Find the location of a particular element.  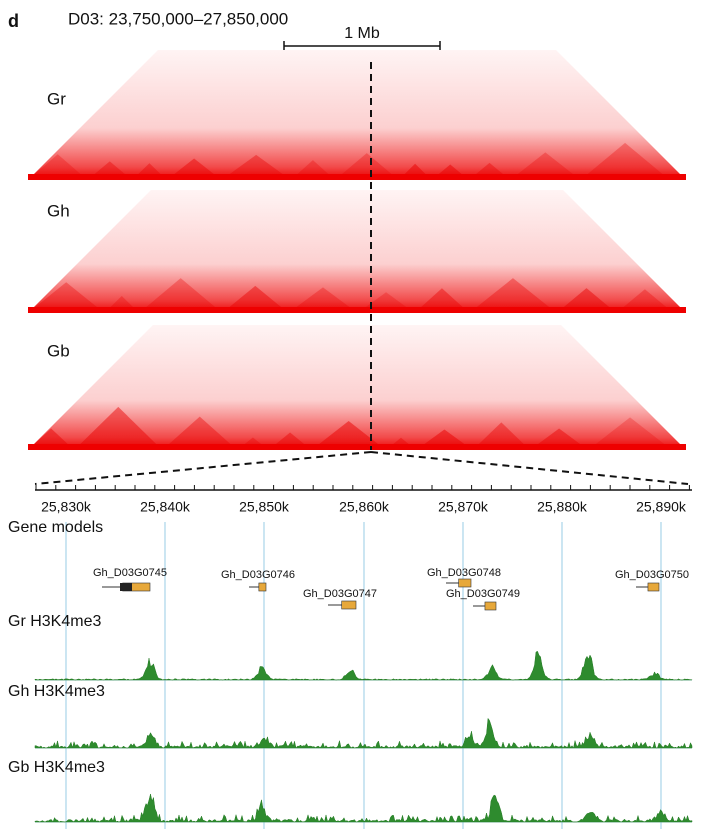

panel-label: d is located at coordinates (13, 21).